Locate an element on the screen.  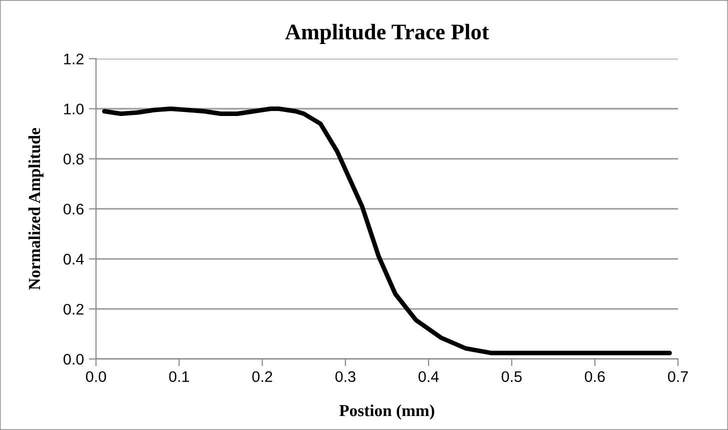
x-tick-label: 0.4 is located at coordinates (428, 376).